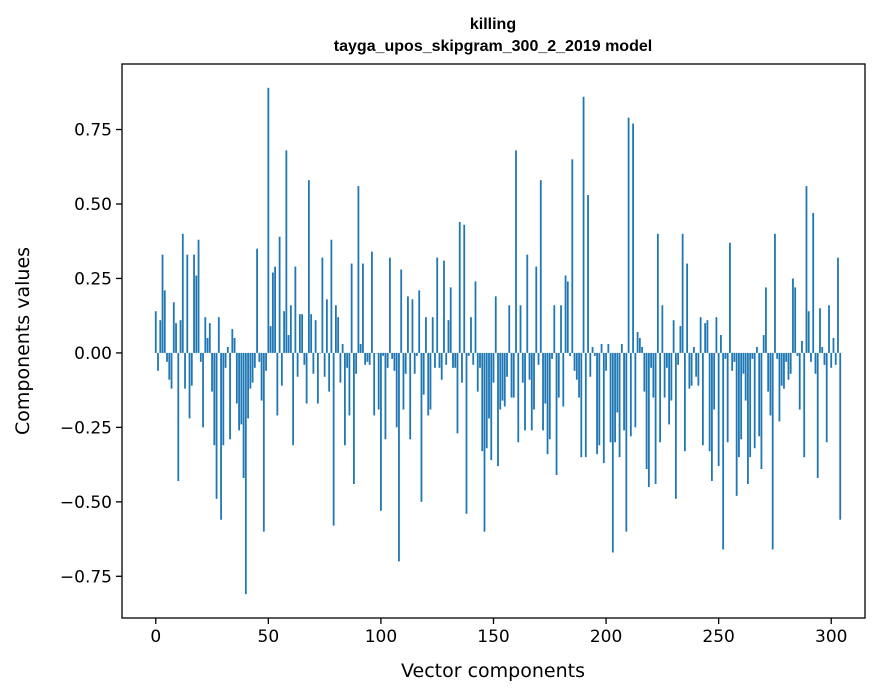 Image resolution: width=880 pixels, height=696 pixels. I want to click on x-tick-label: 0, so click(155, 637).